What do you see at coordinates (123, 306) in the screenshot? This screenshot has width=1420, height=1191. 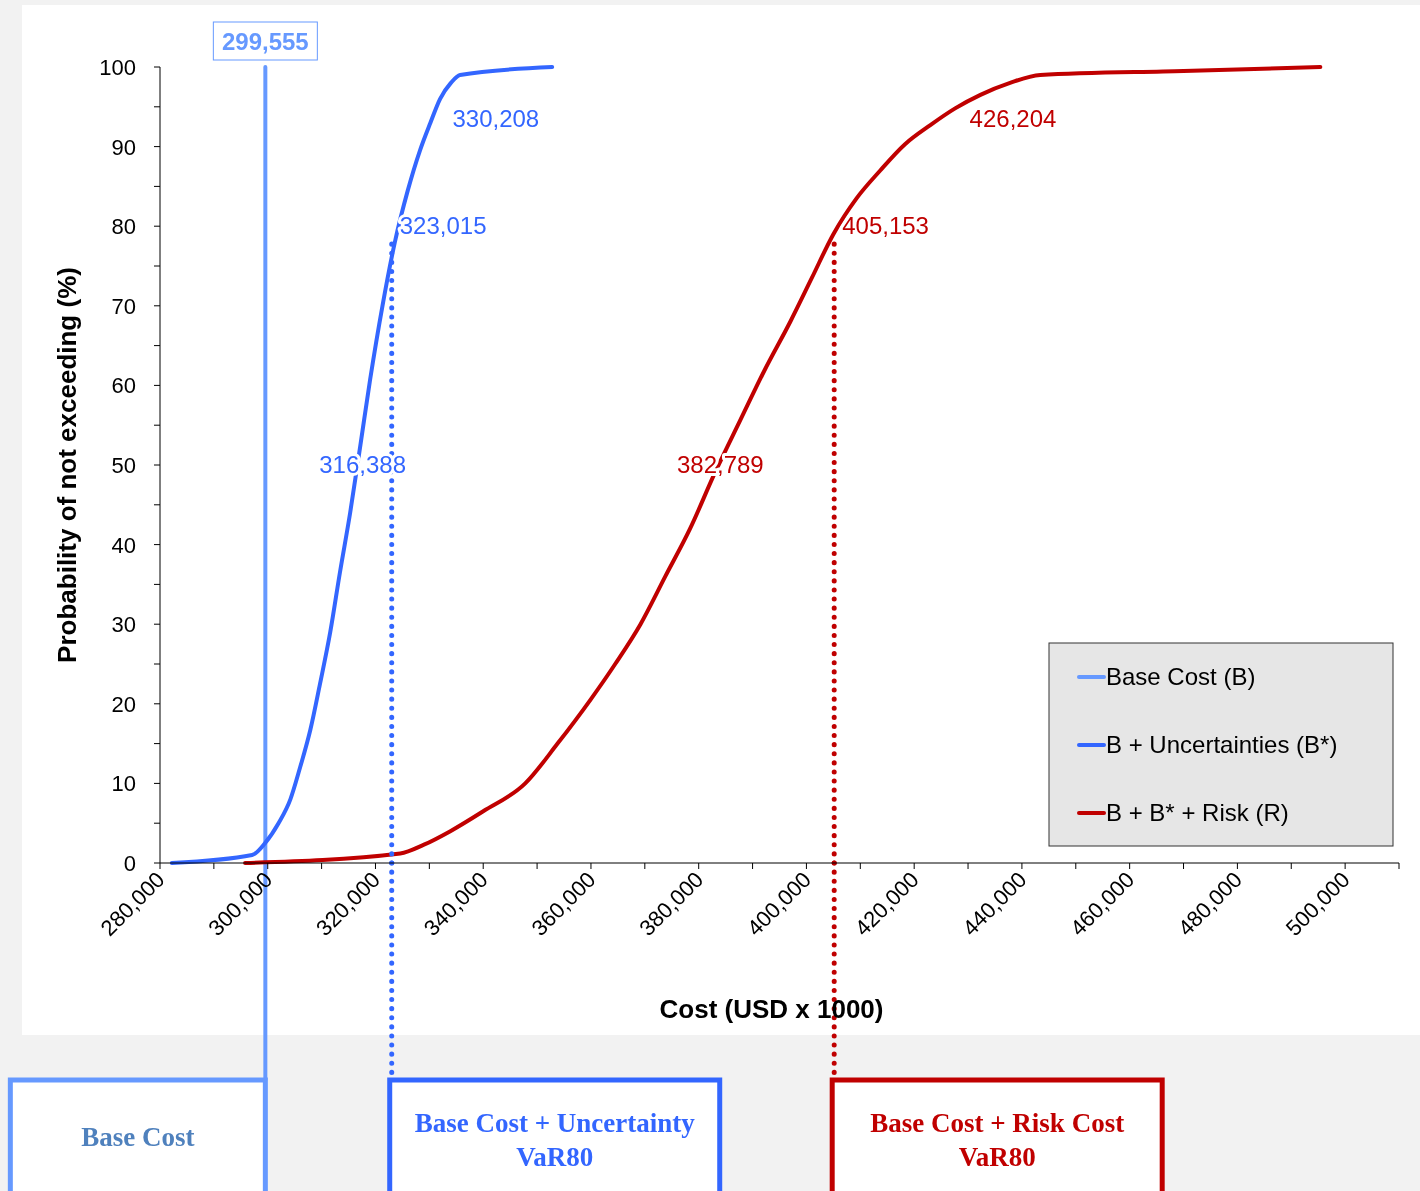 I see `y-tick-label: 70` at bounding box center [123, 306].